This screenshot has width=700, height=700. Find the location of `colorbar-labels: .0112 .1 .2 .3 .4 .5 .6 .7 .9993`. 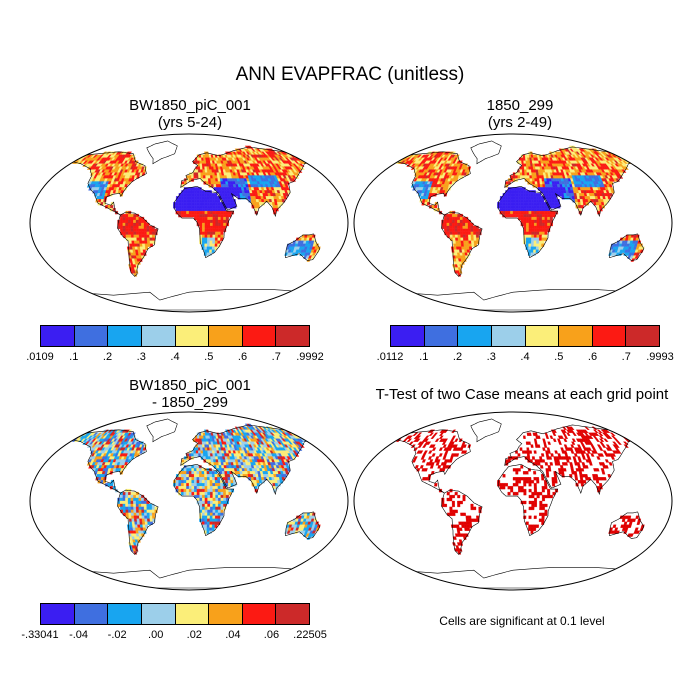

colorbar-labels: .0112 .1 .2 .3 .4 .5 .6 .7 .9993 is located at coordinates (525, 358).